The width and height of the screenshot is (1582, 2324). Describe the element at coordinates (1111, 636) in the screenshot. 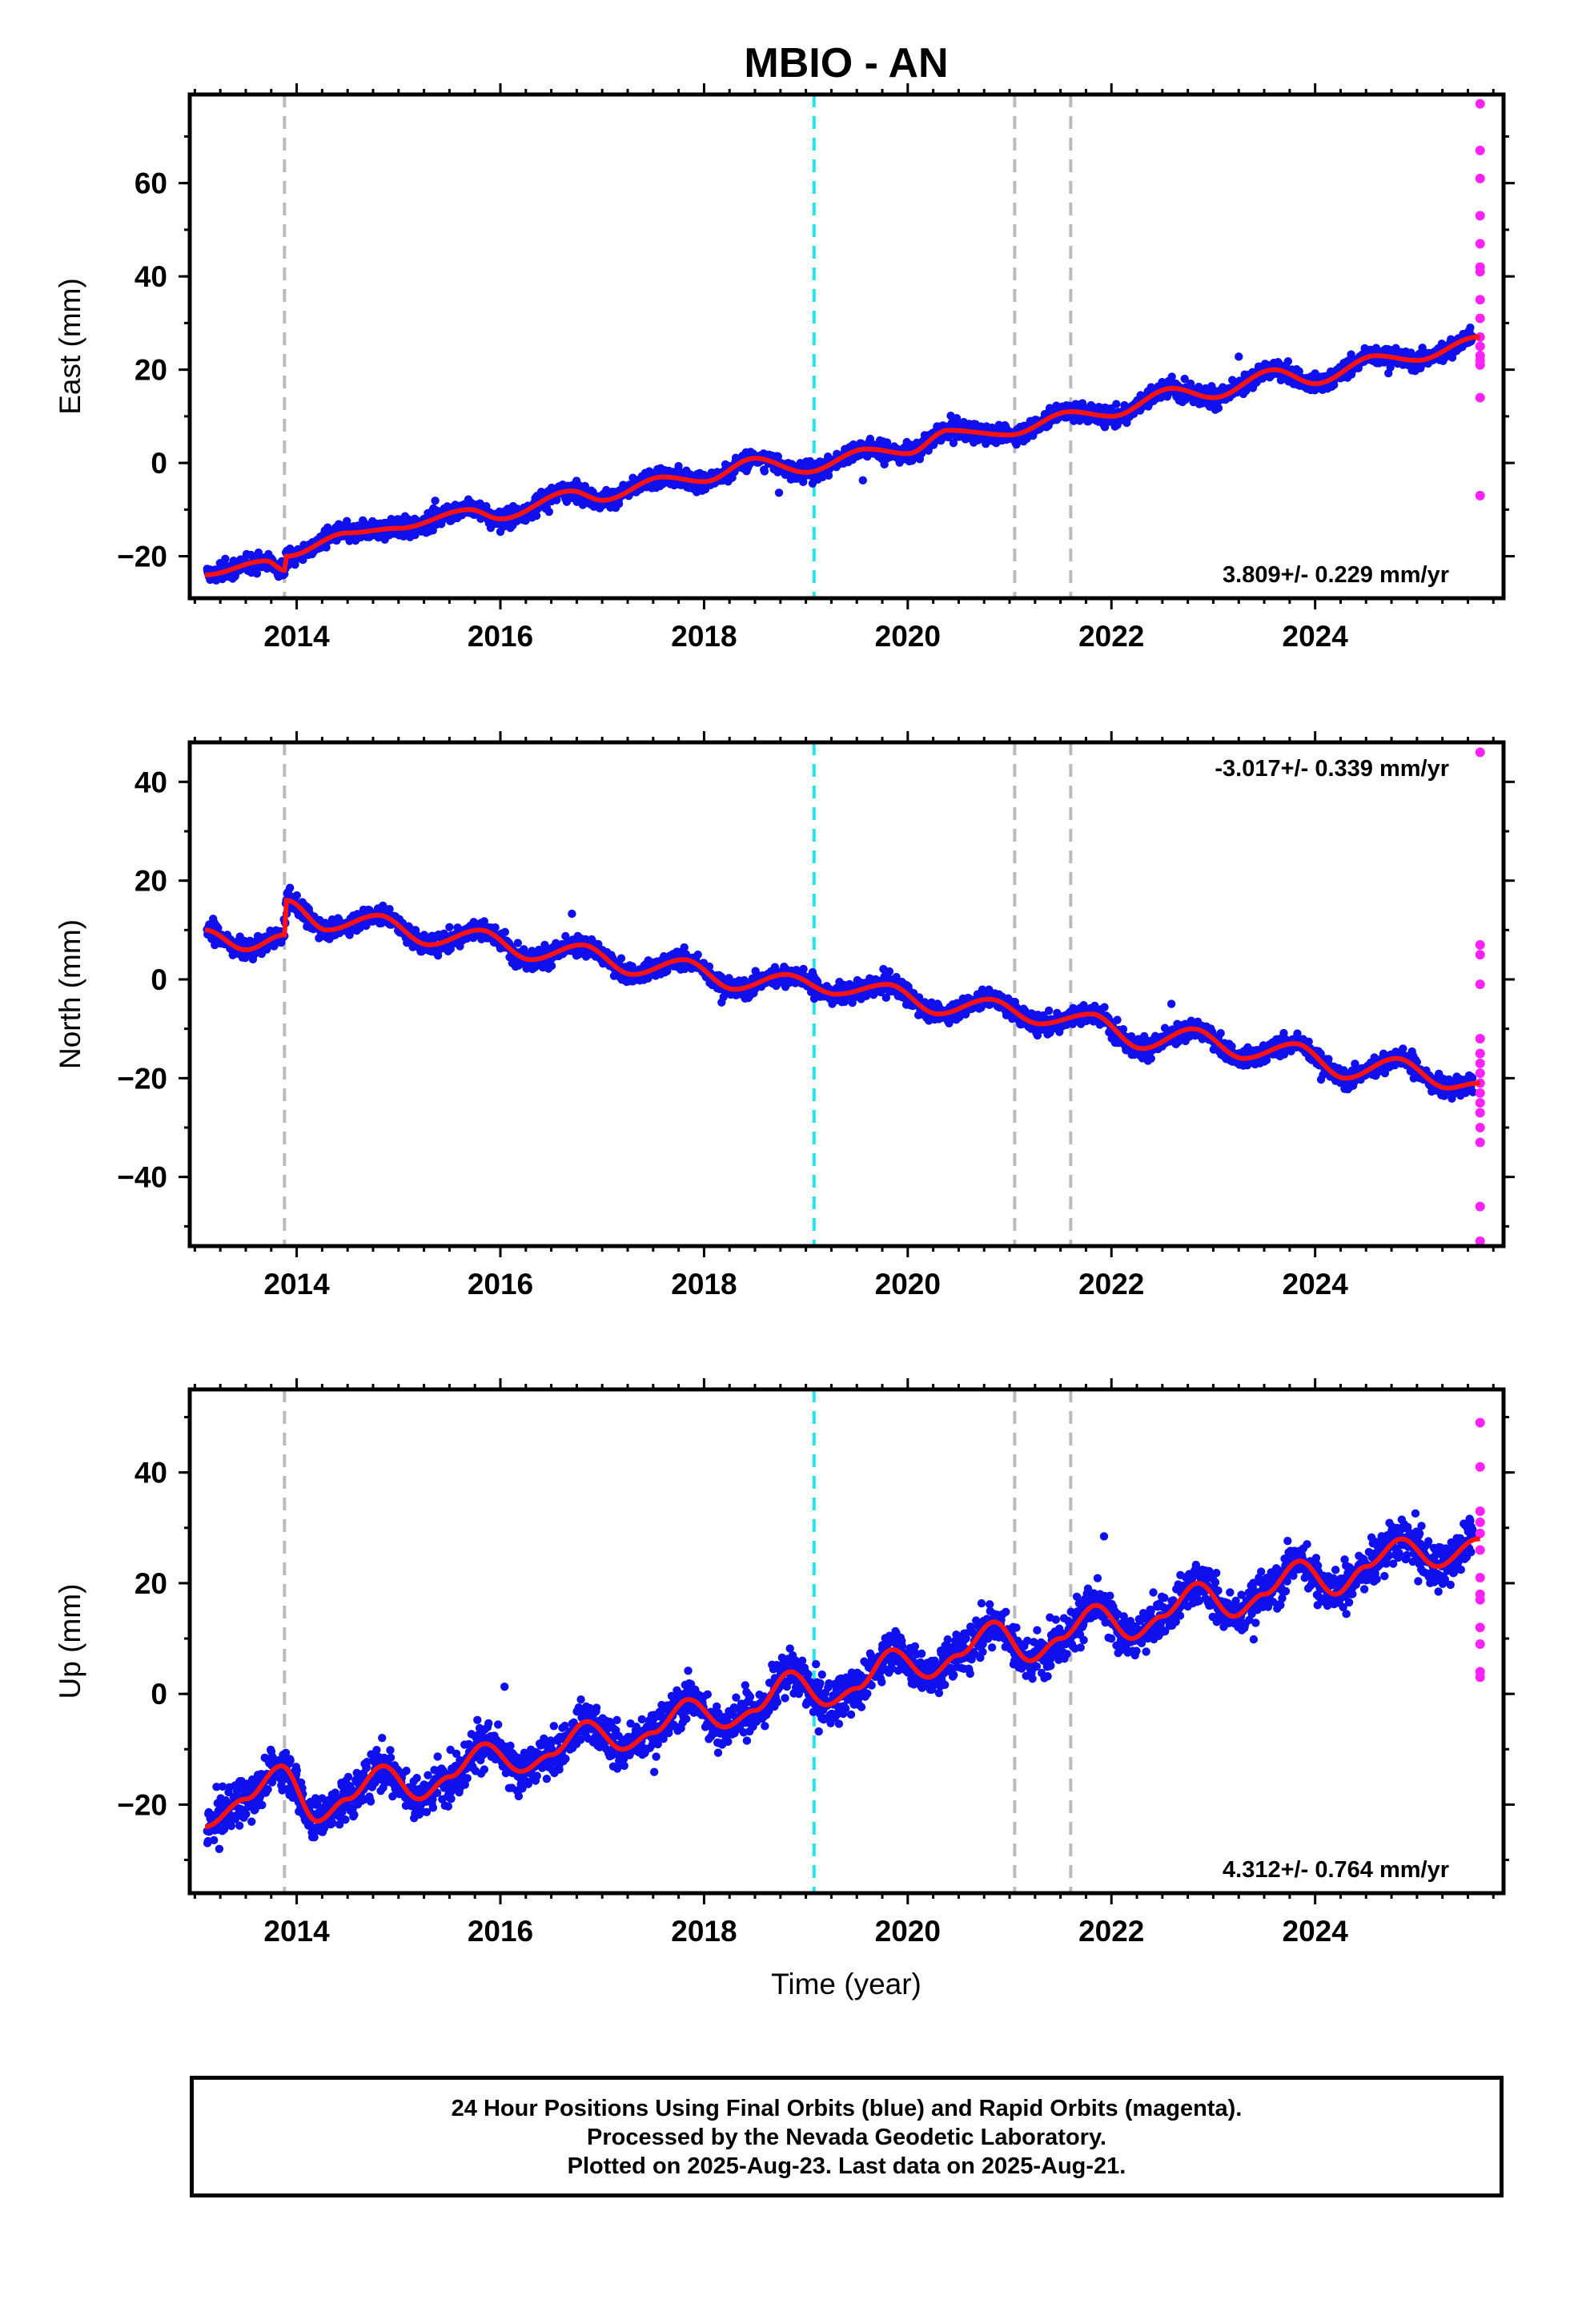

I see `x-tick-label: 2022` at that location.